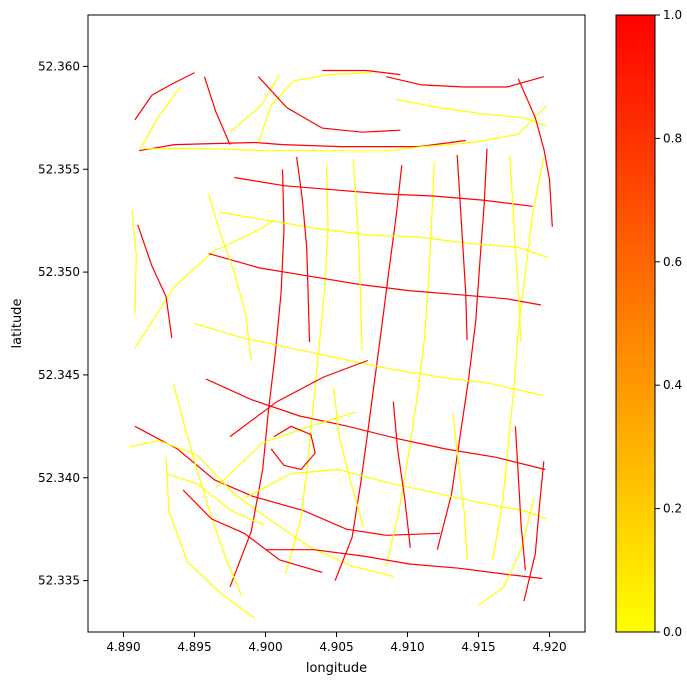 The image size is (687, 684). Describe the element at coordinates (59, 581) in the screenshot. I see `y-tick-label: 52.335` at that location.